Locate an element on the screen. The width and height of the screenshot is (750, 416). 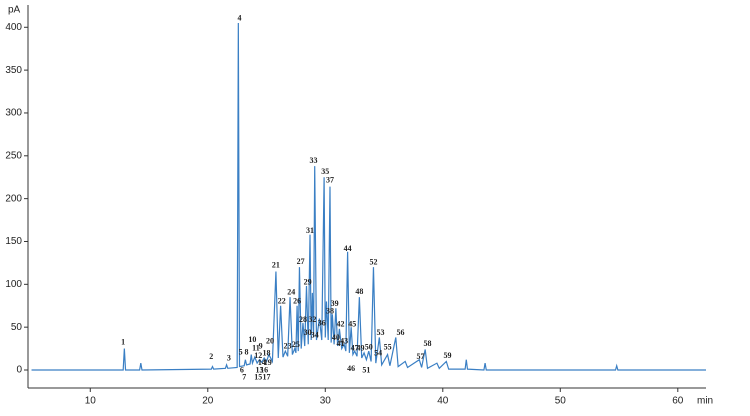
peak-label: 10 is located at coordinates (252, 339).